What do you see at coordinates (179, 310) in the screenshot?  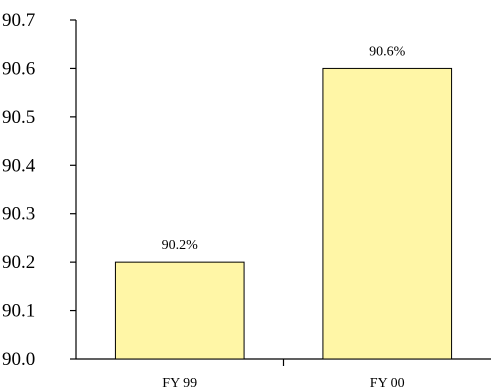 I see `bar` at bounding box center [179, 310].